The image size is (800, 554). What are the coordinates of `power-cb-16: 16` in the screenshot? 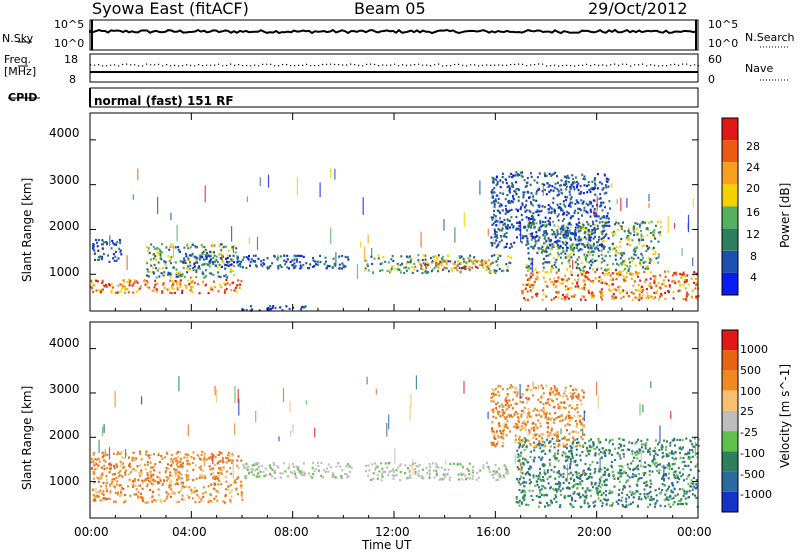 It's located at (753, 212).